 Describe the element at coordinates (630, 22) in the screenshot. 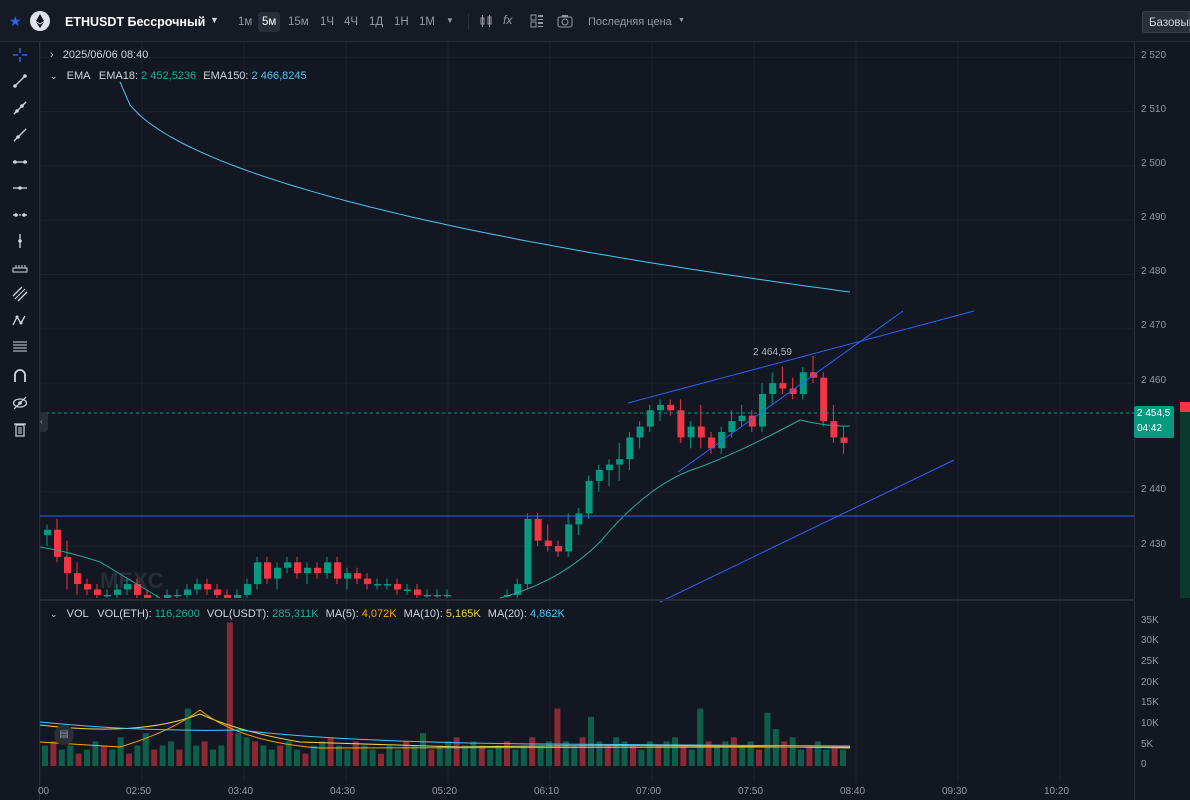

I see `price-type-select: Последняя цена` at that location.